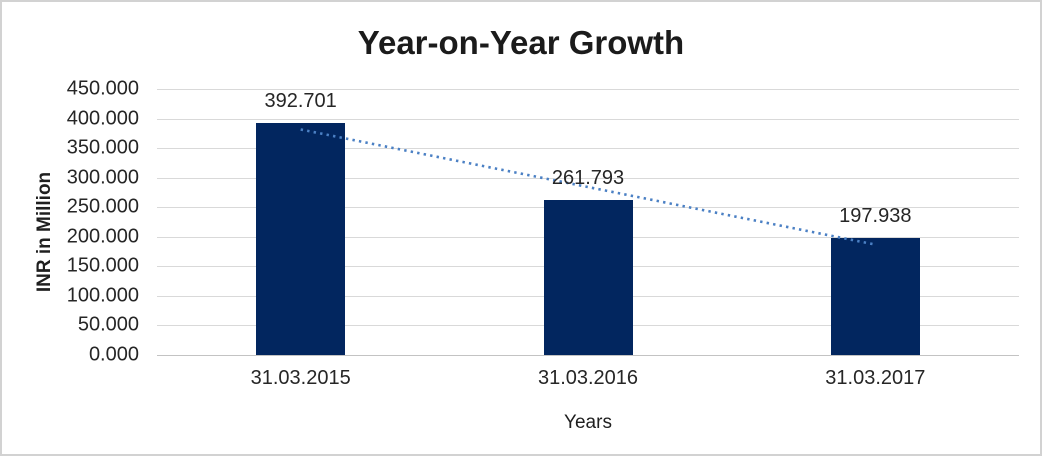  I want to click on y-tick-label: 400.000, so click(102, 118).